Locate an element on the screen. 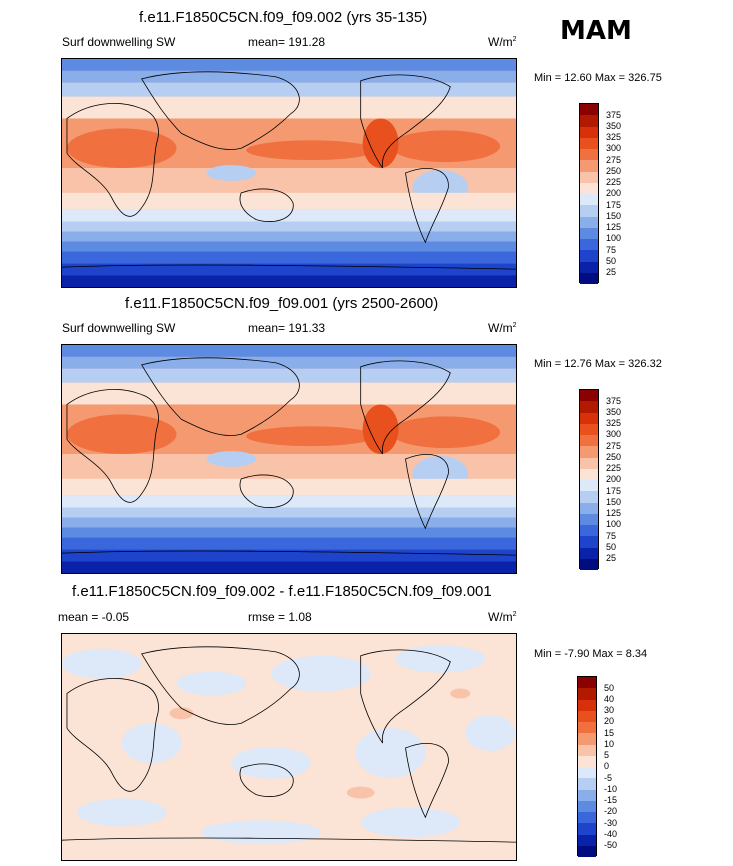 Image resolution: width=733 pixels, height=866 pixels. panel-3-units: W/m2 is located at coordinates (502, 617).